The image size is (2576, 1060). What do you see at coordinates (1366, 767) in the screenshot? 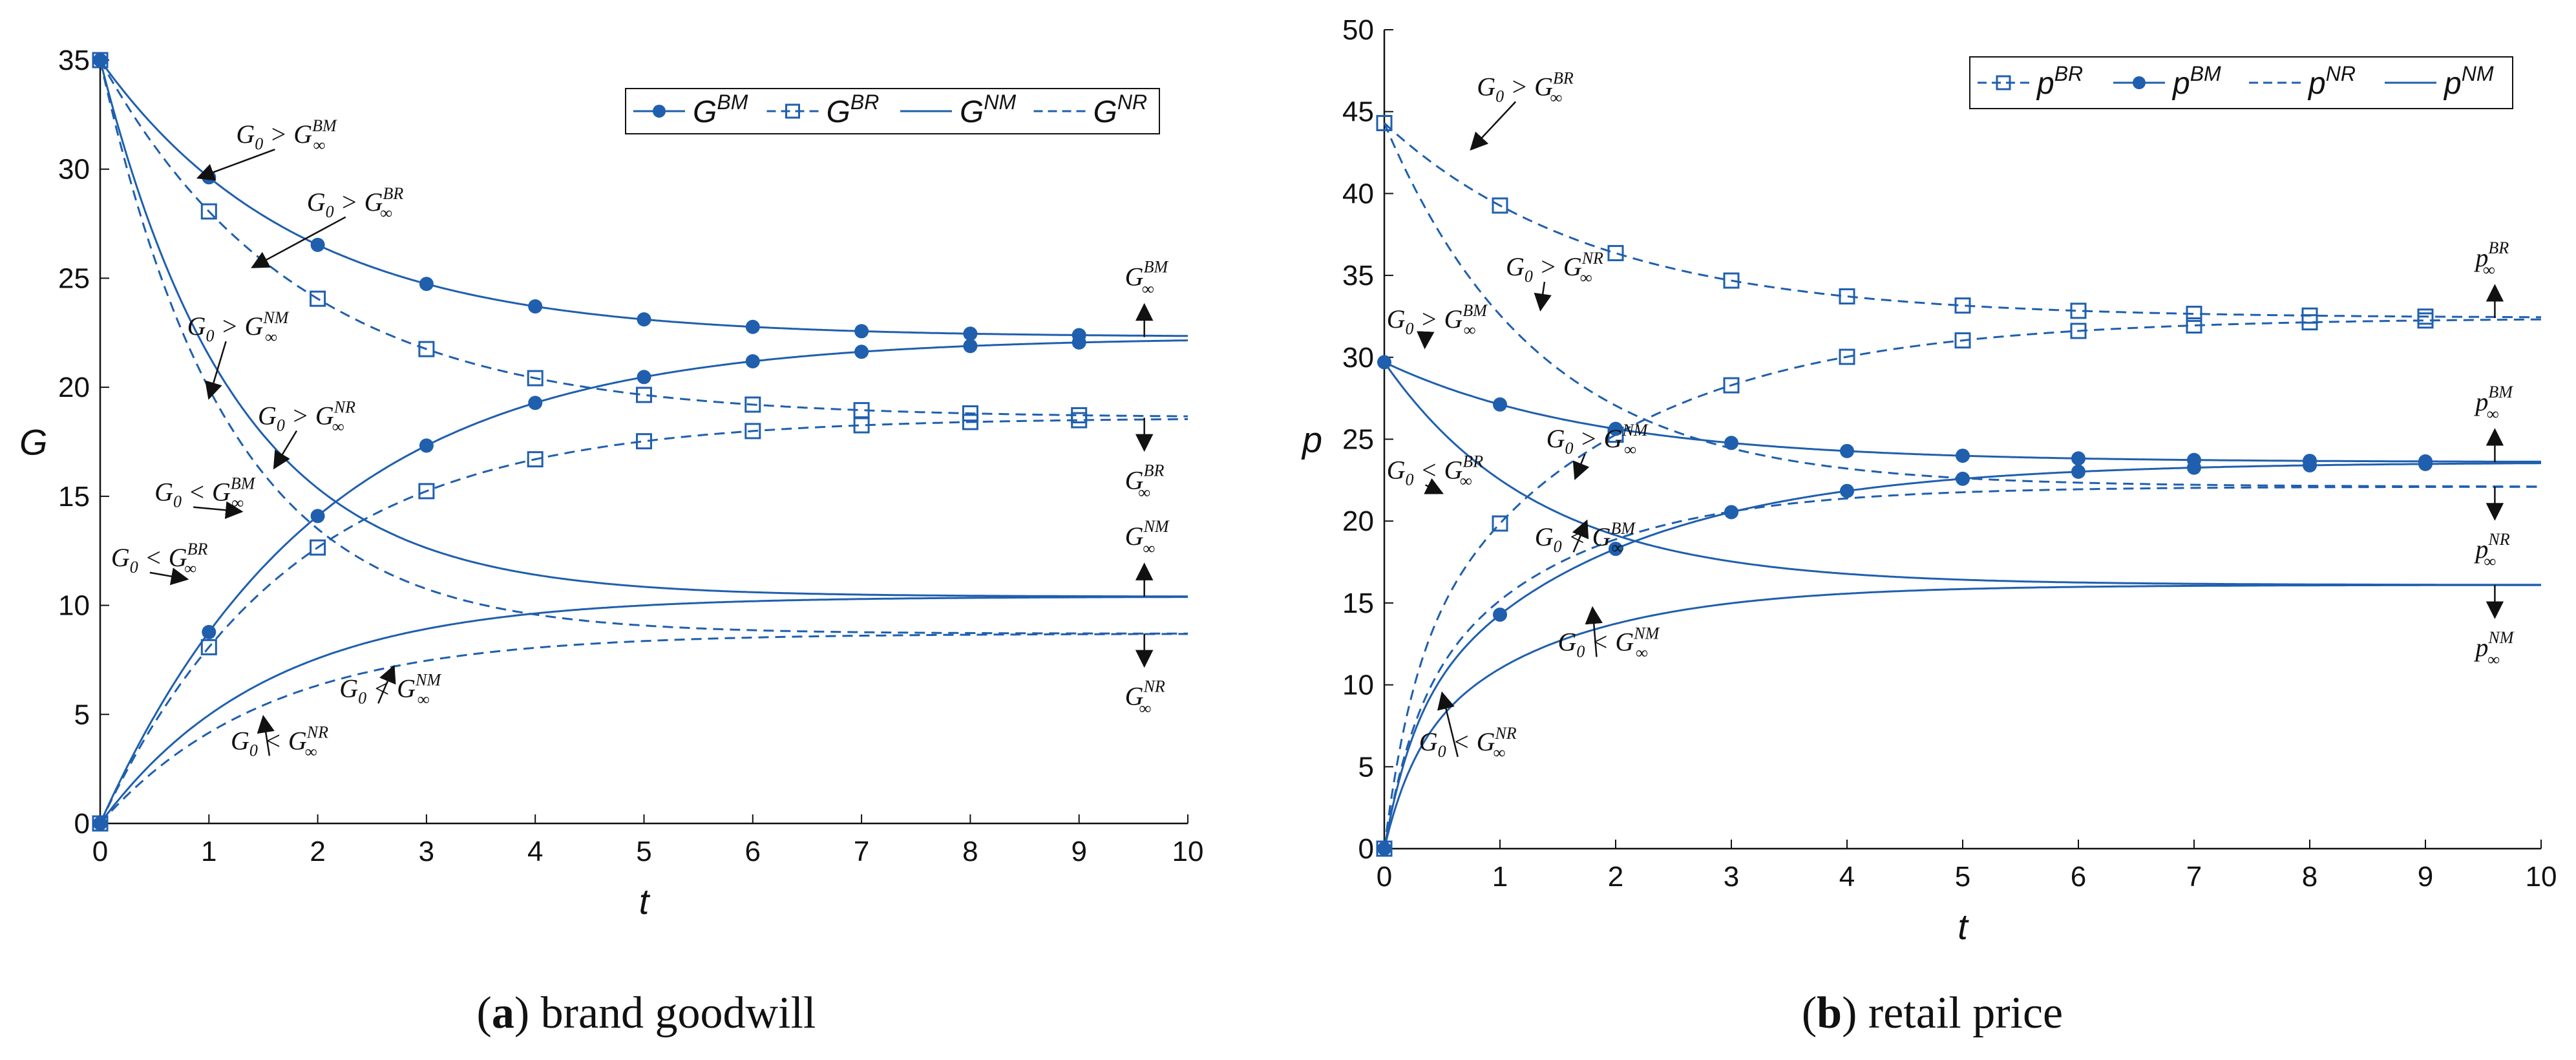
I see `y-tick-label: 5` at bounding box center [1366, 767].